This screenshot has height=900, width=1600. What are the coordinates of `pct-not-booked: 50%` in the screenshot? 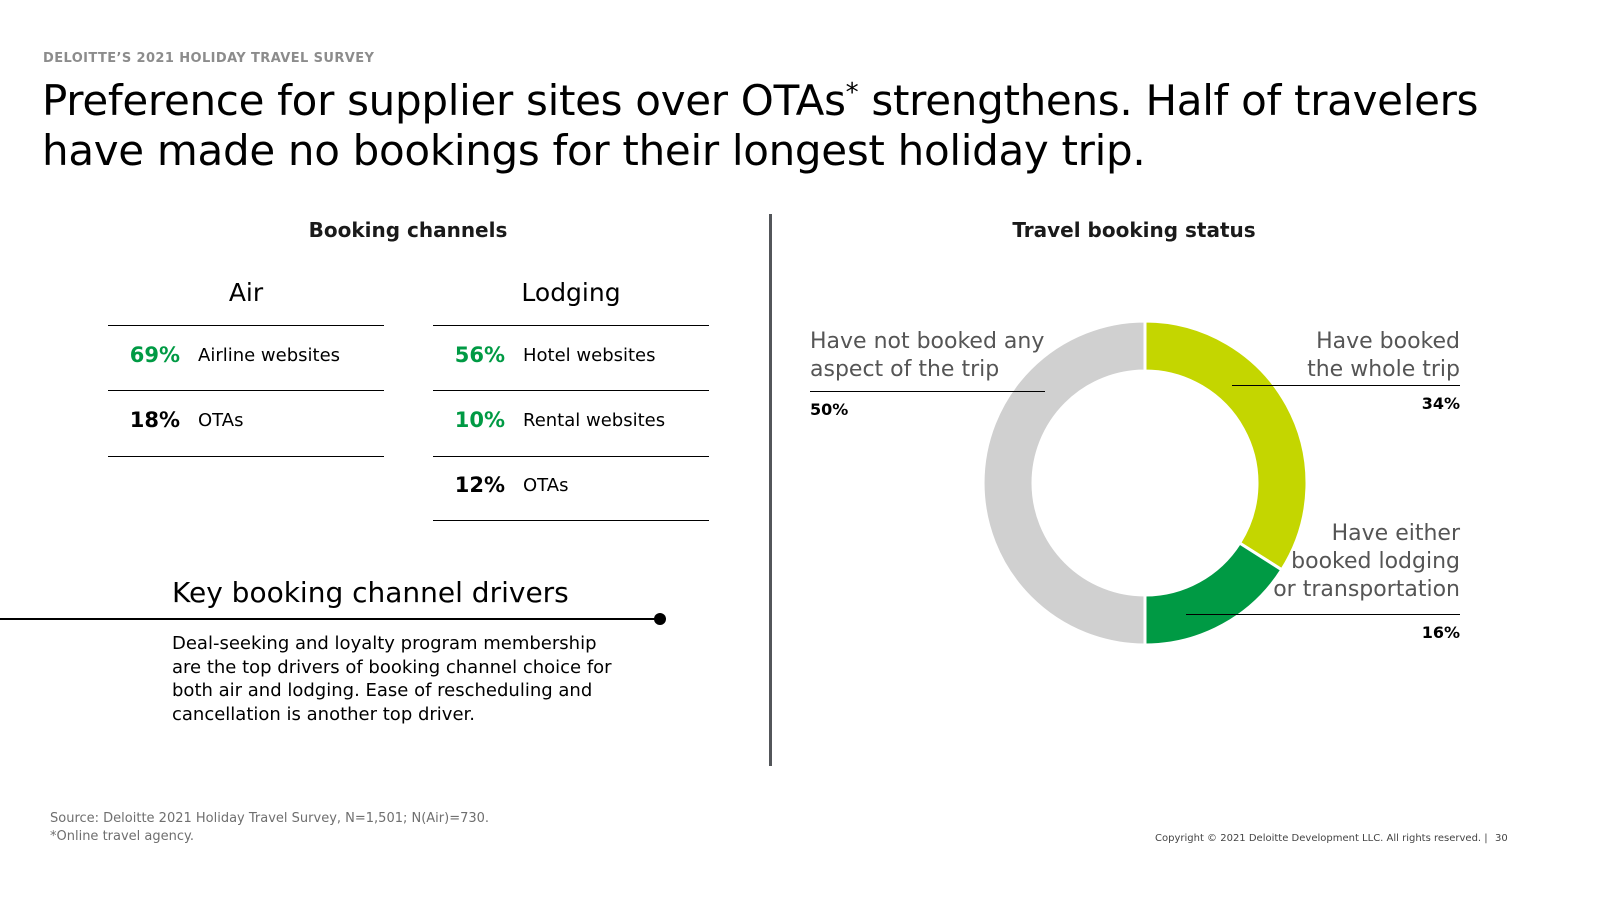 It's located at (829, 409).